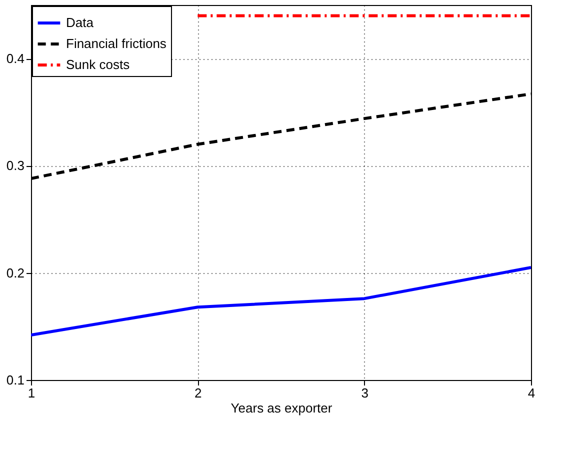 This screenshot has width=581, height=475. What do you see at coordinates (532, 393) in the screenshot?
I see `x-tick-label: 4` at bounding box center [532, 393].